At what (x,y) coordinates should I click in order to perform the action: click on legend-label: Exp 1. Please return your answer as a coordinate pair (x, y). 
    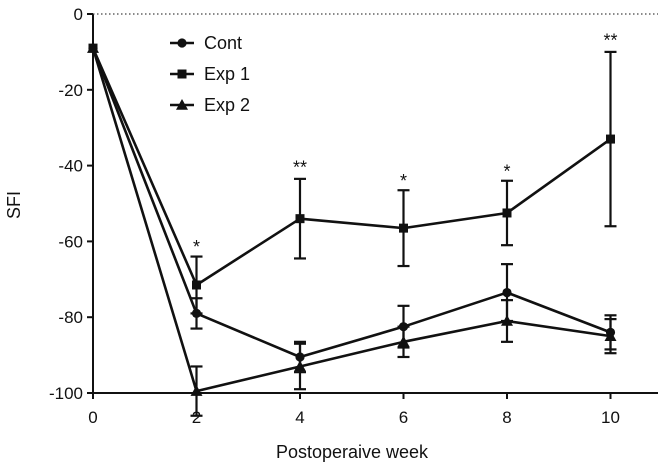
    Looking at the image, I should click on (227, 74).